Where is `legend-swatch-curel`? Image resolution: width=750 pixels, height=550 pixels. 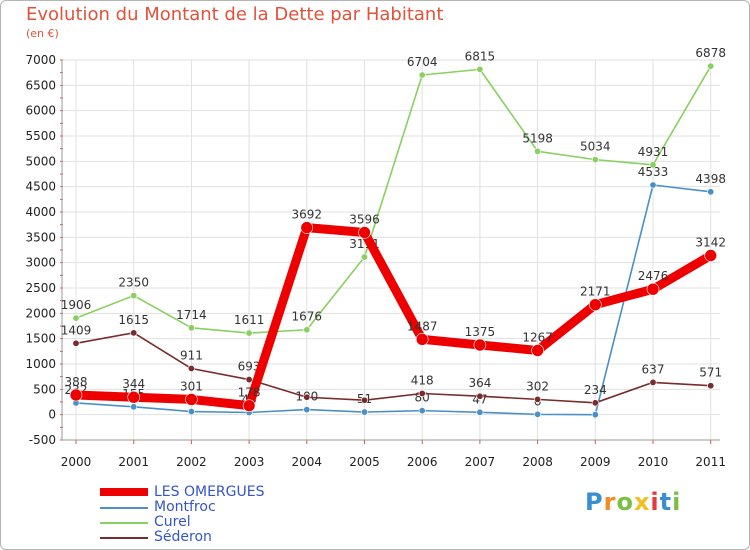
legend-swatch-curel is located at coordinates (124, 523).